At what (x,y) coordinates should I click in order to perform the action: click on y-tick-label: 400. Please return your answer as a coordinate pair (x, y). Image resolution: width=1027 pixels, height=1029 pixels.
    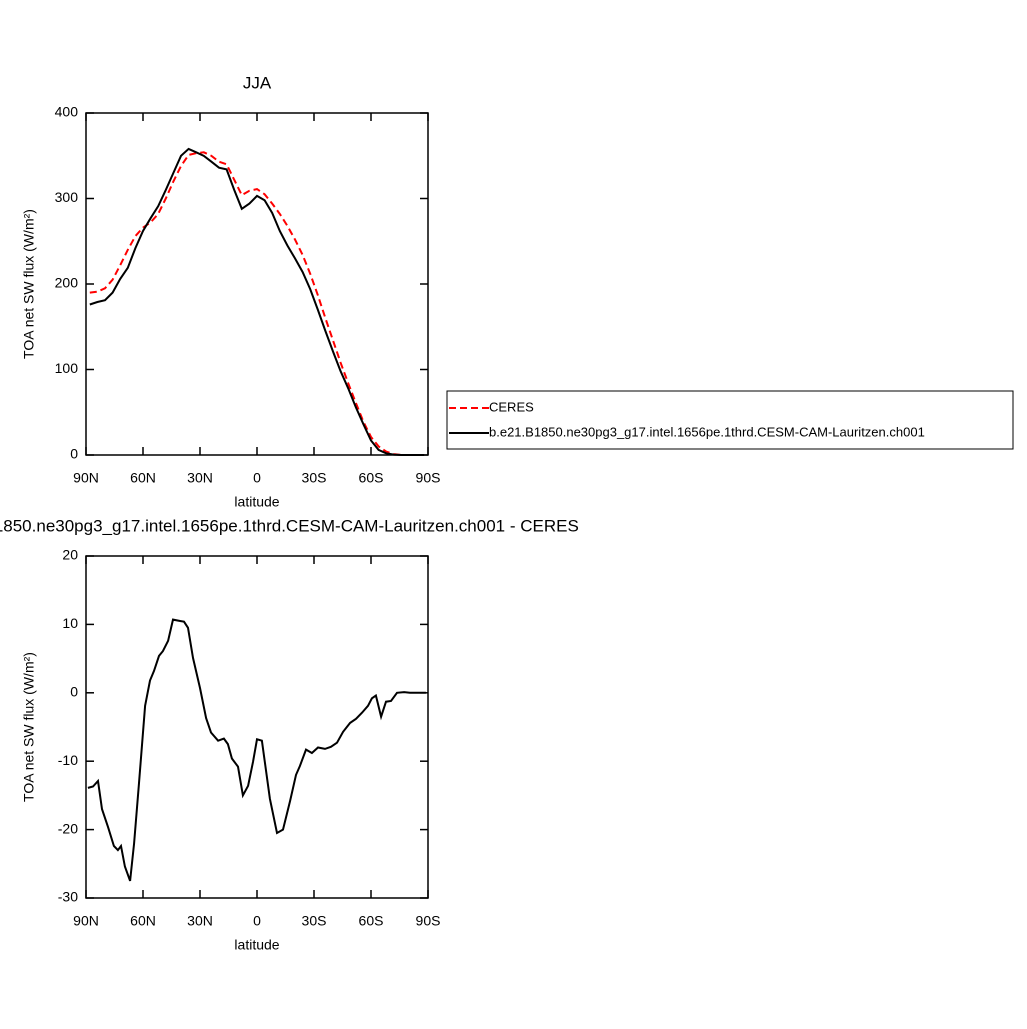
    Looking at the image, I should click on (67, 112).